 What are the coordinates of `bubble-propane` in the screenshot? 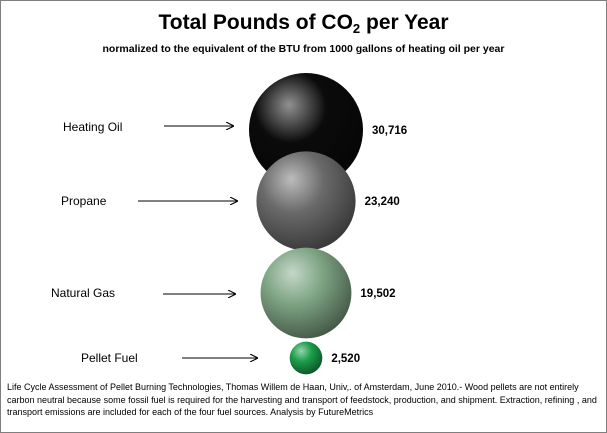 It's located at (306, 201).